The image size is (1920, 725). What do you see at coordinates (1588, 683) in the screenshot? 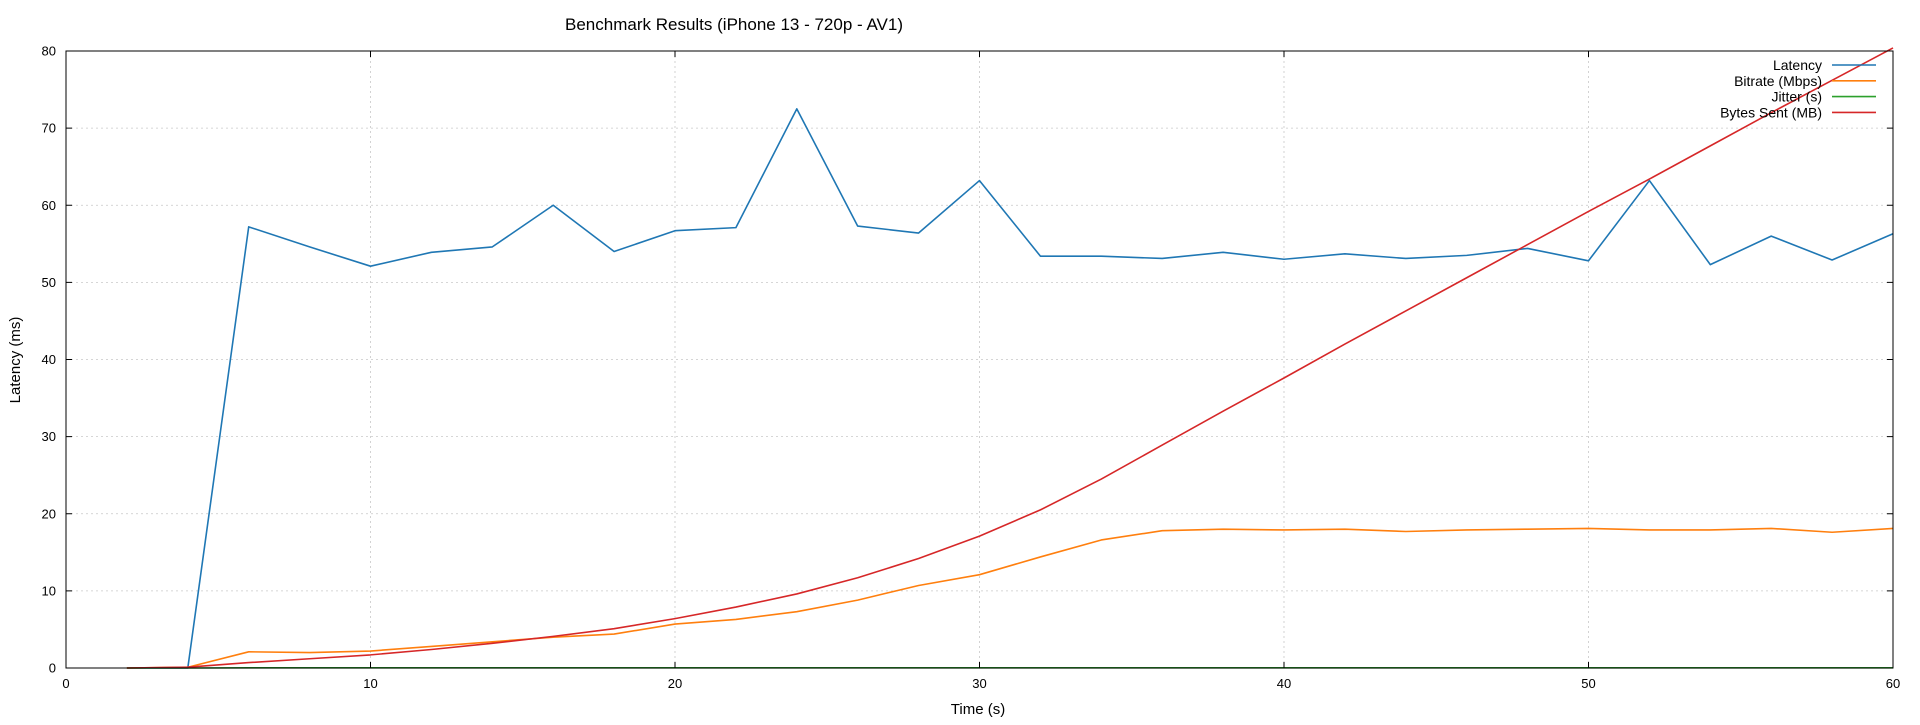
I see `x-tick-label: 50` at bounding box center [1588, 683].